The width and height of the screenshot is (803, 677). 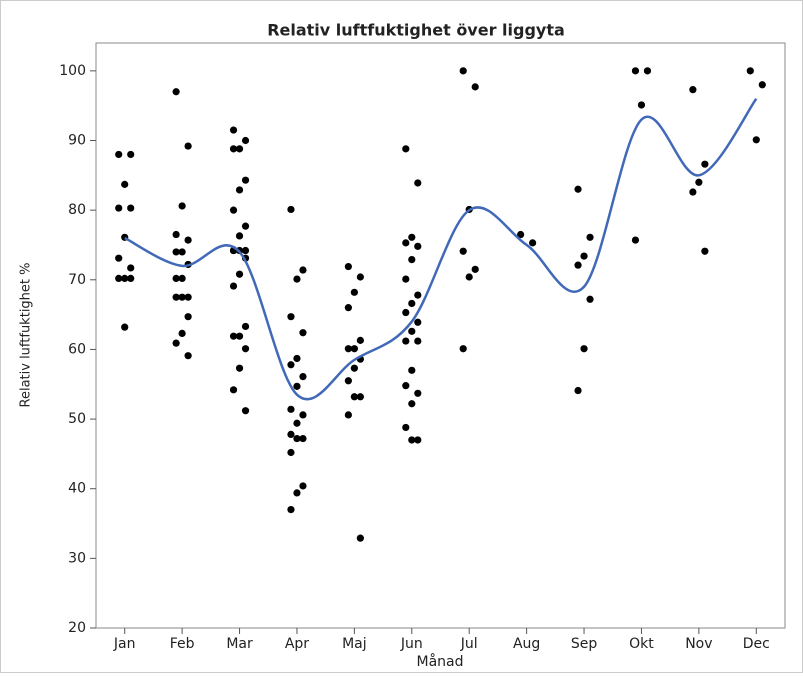 What do you see at coordinates (584, 644) in the screenshot?
I see `x-tick-label: Sep` at bounding box center [584, 644].